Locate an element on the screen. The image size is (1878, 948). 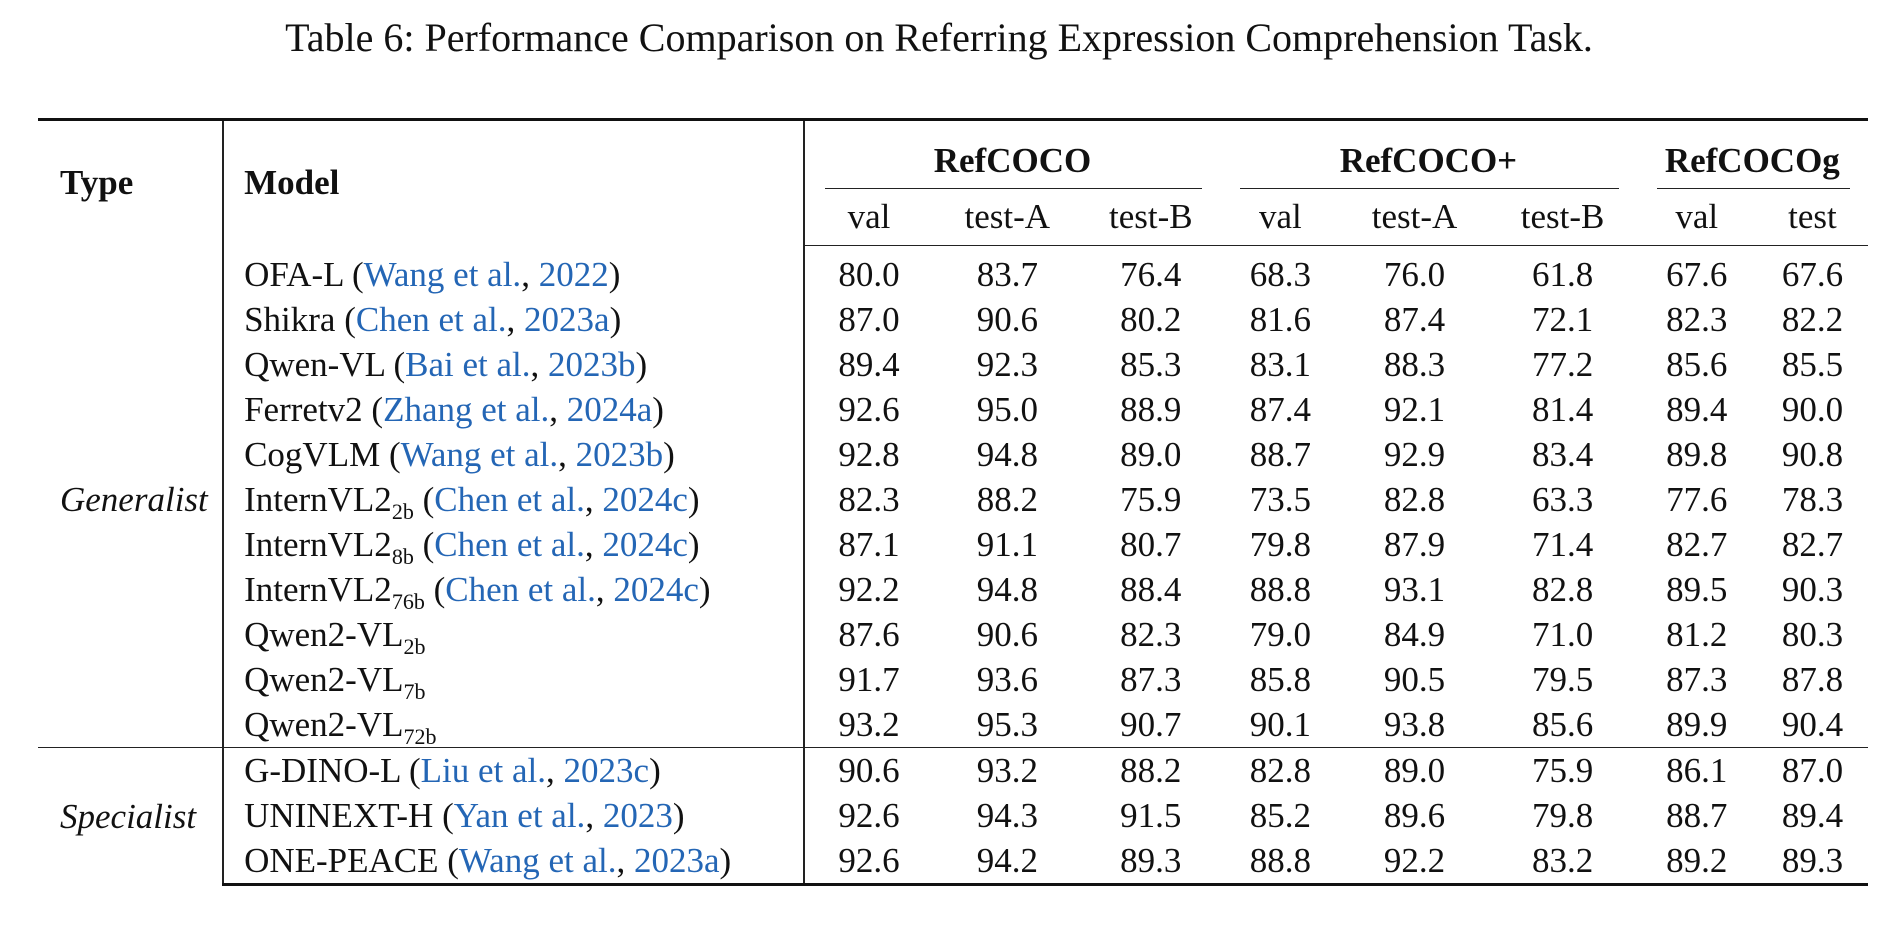
score-cell: 86.1 is located at coordinates (1696, 770).